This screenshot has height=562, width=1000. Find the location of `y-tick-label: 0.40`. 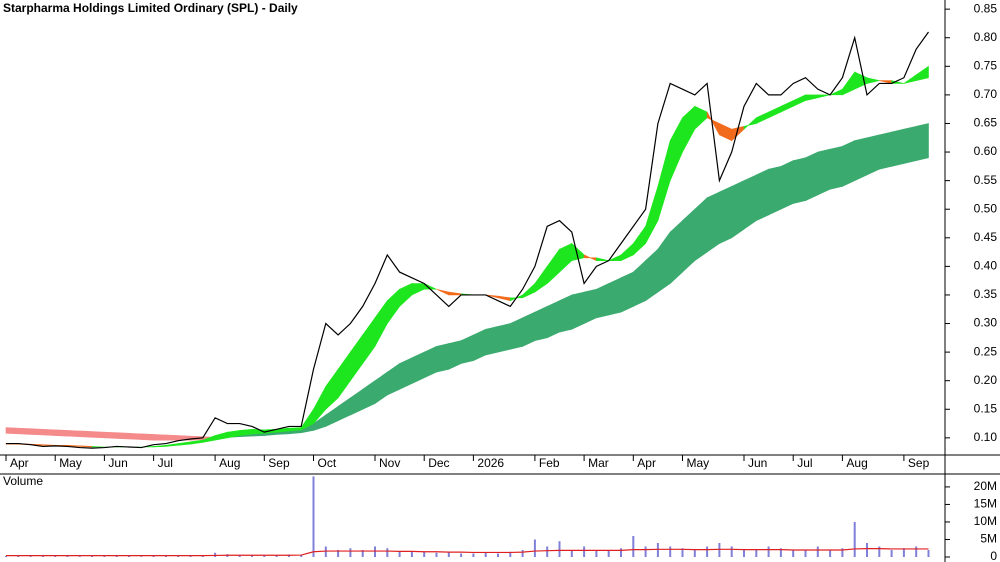

y-tick-label: 0.40 is located at coordinates (986, 266).